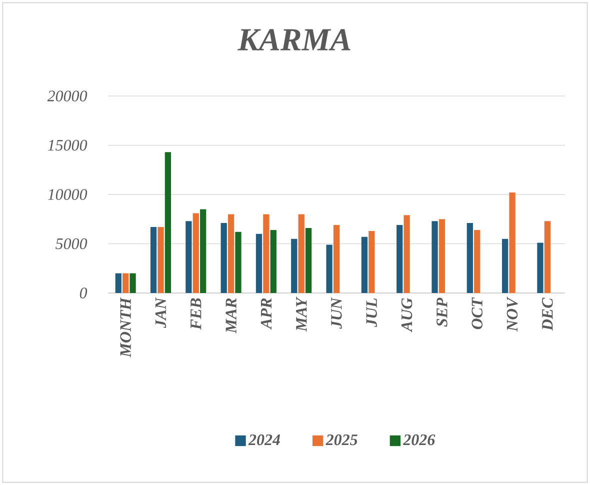 Image resolution: width=590 pixels, height=485 pixels. What do you see at coordinates (419, 440) in the screenshot?
I see `legend-label: 2026` at bounding box center [419, 440].